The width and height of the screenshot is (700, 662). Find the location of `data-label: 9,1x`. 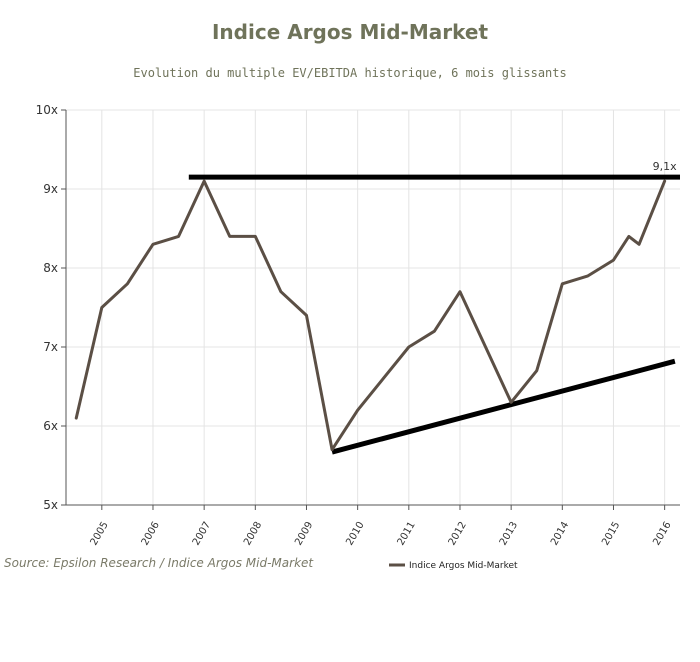

data-label: 9,1x is located at coordinates (665, 166).